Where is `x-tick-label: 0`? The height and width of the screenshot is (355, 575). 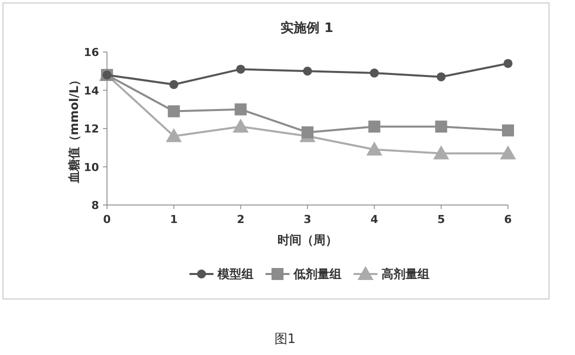
x-tick-label: 0 is located at coordinates (107, 219).